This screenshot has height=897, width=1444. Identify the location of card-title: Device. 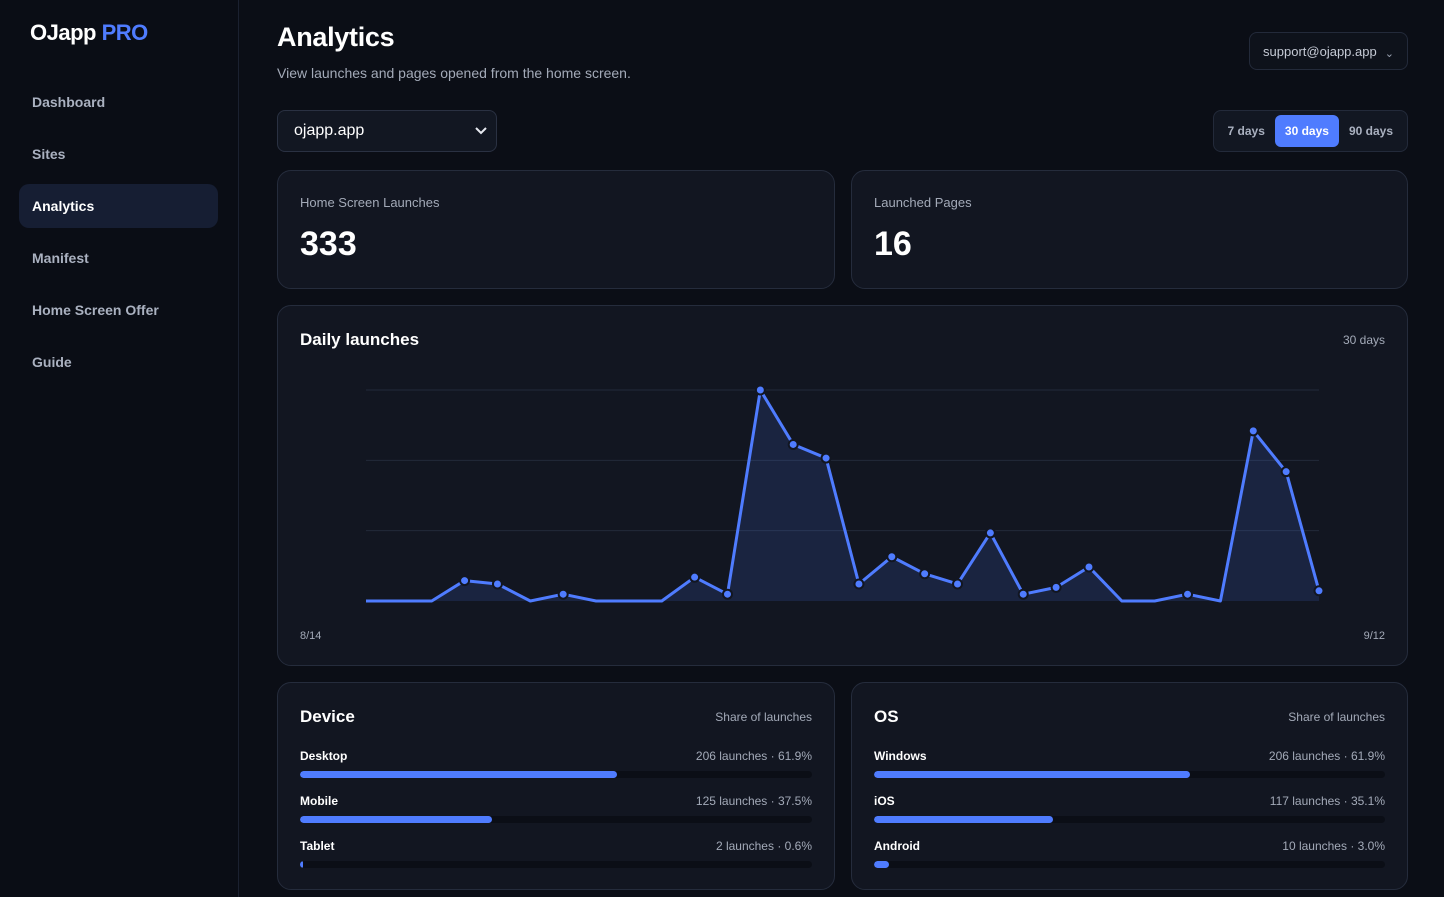
(327, 716).